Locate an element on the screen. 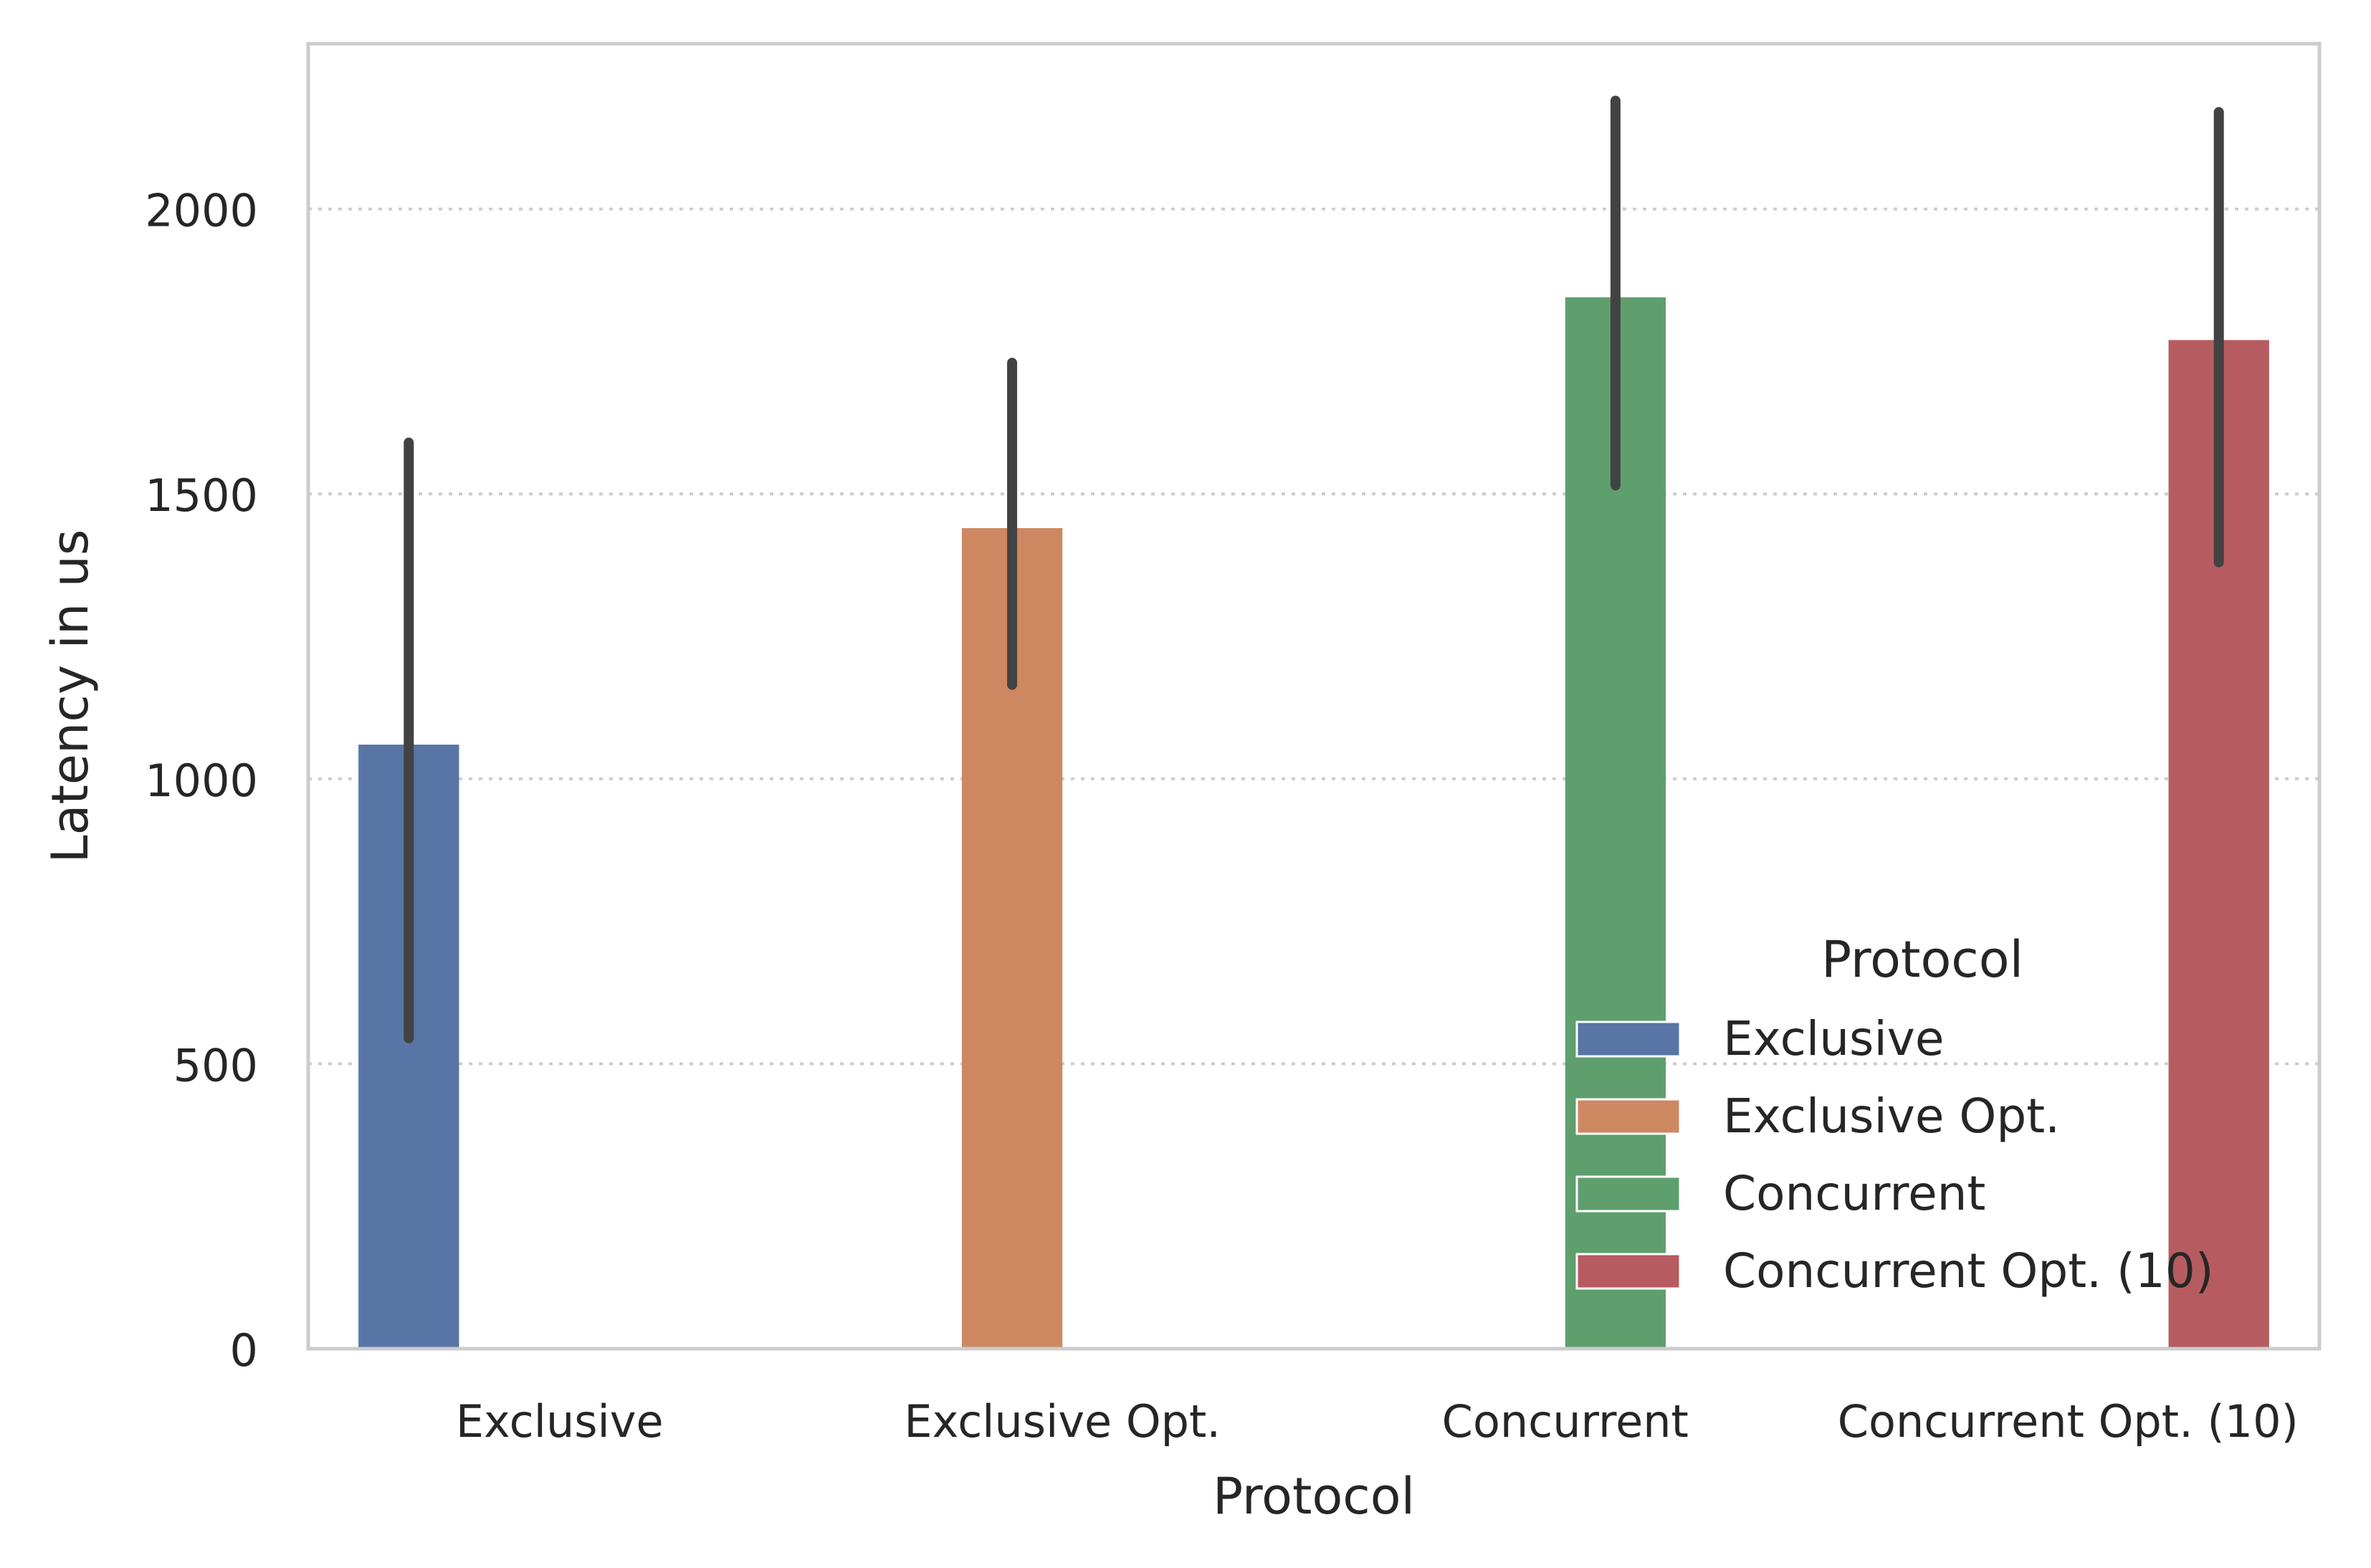  x-tick-label: Concurrent is located at coordinates (1565, 1422).